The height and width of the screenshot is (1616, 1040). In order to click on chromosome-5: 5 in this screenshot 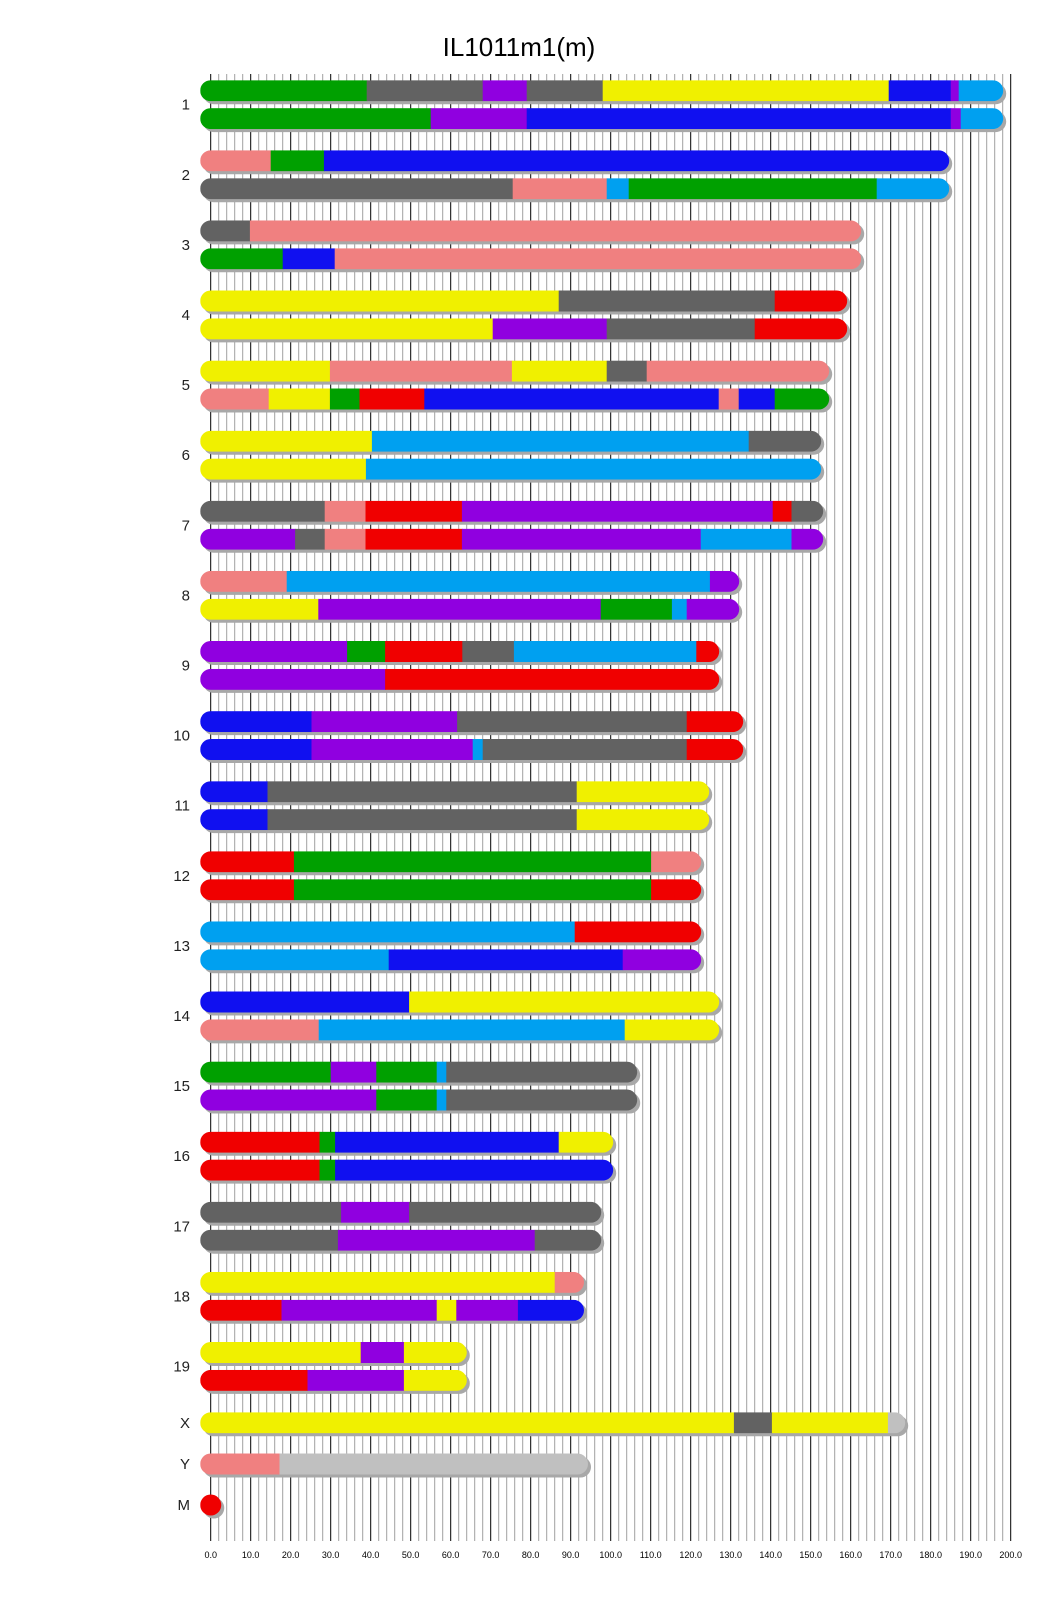, I will do `click(507, 386)`.